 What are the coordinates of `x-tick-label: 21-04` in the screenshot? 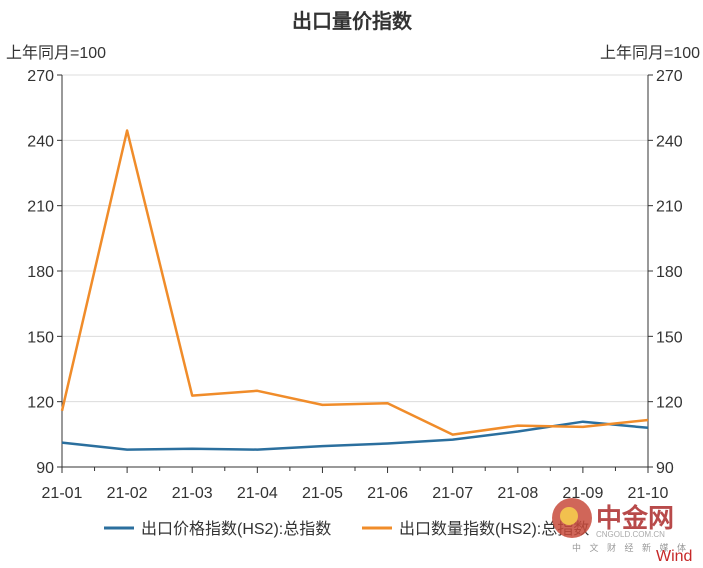 It's located at (257, 493).